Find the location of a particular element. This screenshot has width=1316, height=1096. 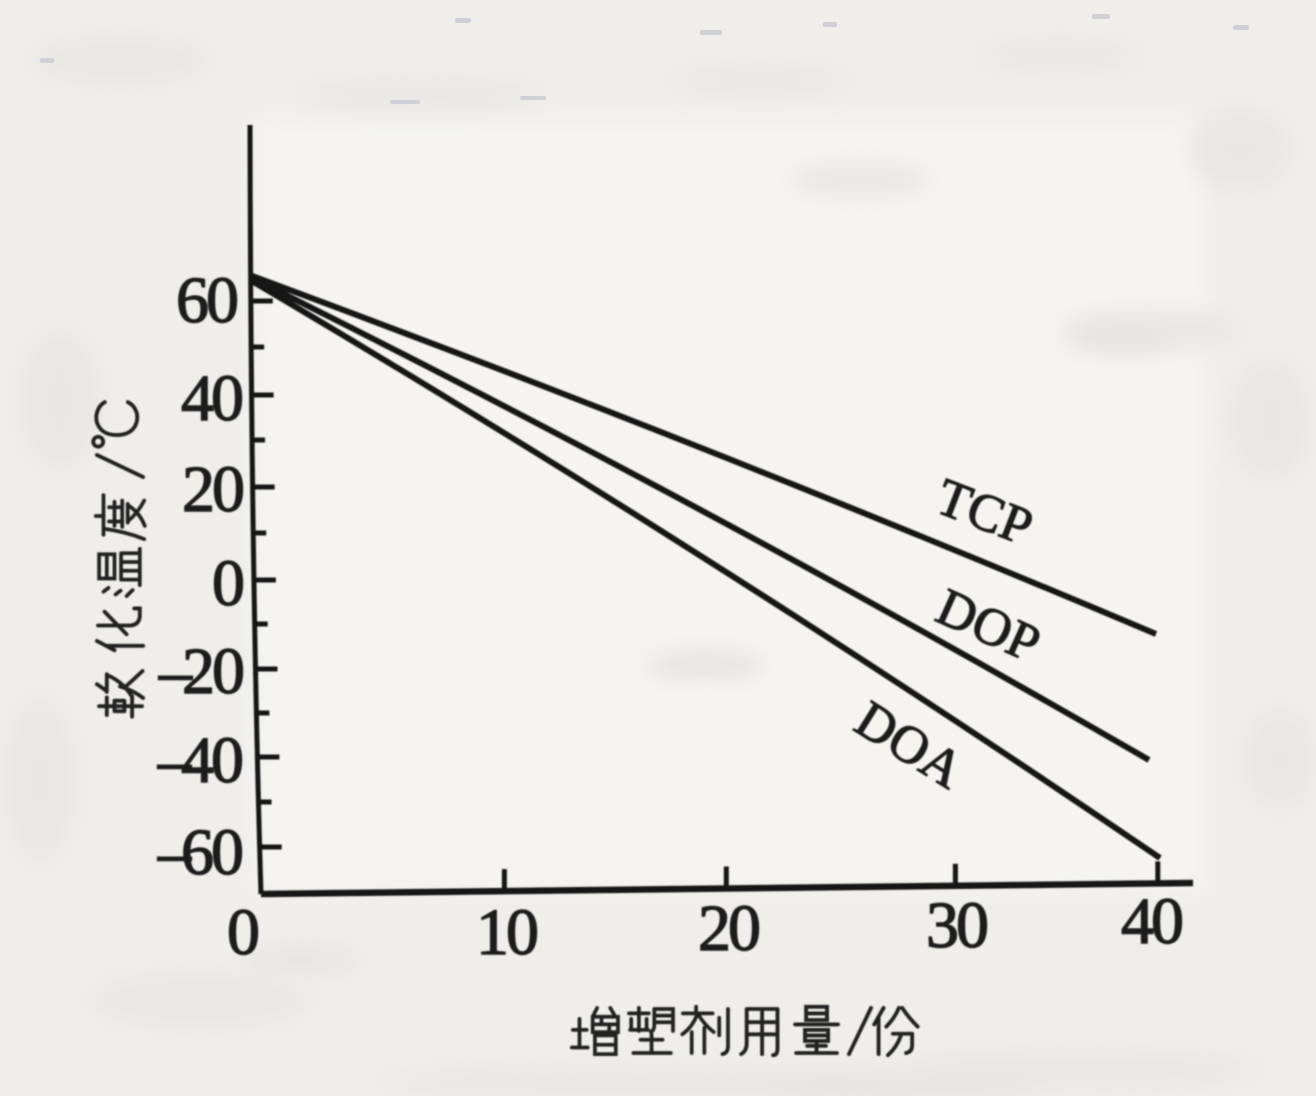

svg-text: 10 is located at coordinates (506, 932).